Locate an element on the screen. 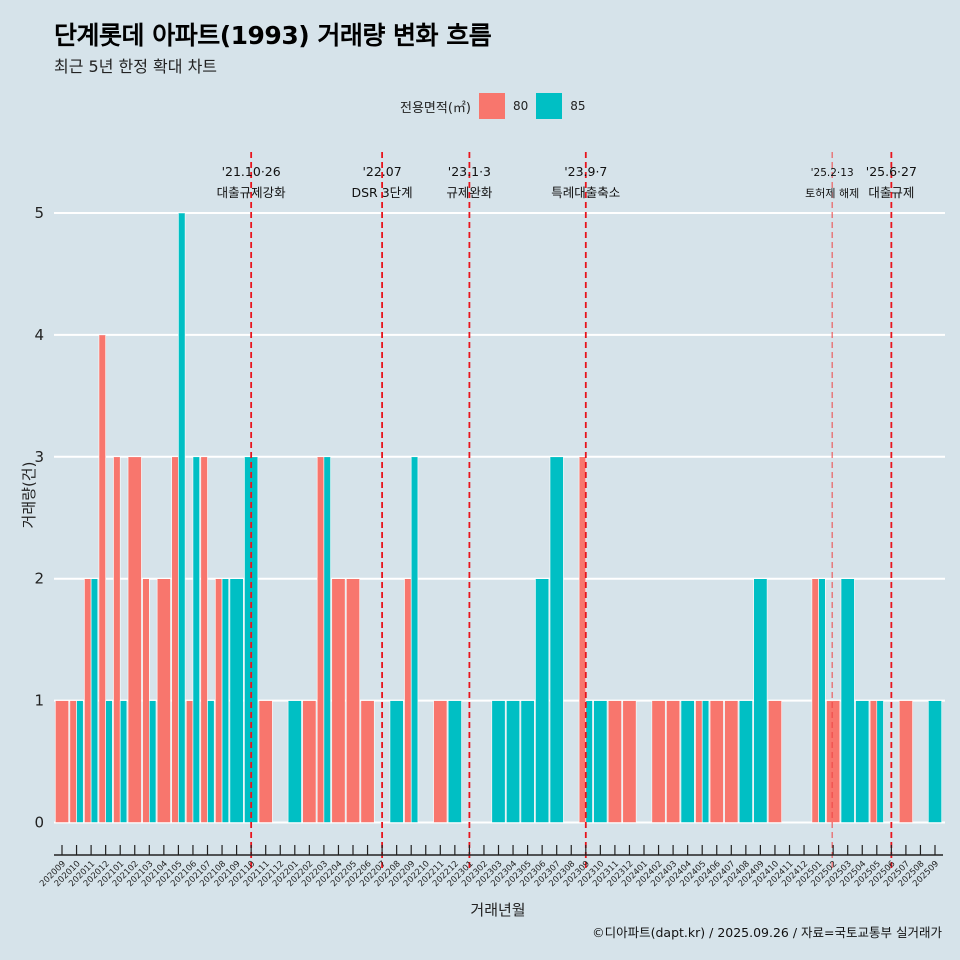 This screenshot has width=960, height=960. event-date: '23.9·7 is located at coordinates (585, 171).